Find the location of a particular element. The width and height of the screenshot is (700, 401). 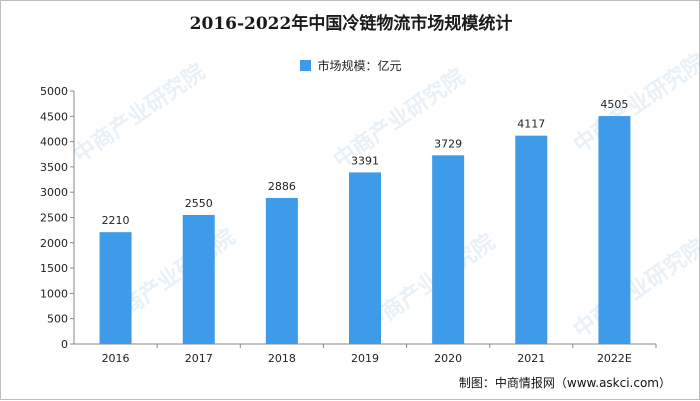

y-tick-label: 4500 is located at coordinates (54, 116).